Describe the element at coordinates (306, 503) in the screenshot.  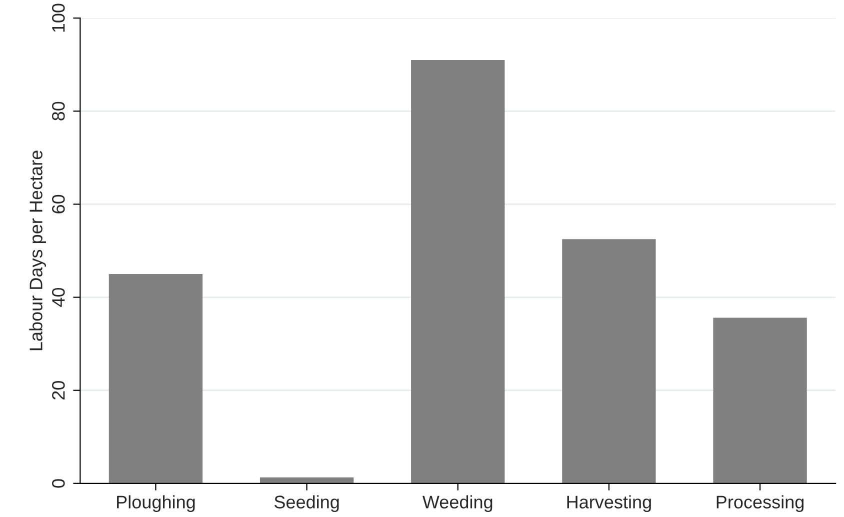
I see `x-tick-label: Seeding` at that location.